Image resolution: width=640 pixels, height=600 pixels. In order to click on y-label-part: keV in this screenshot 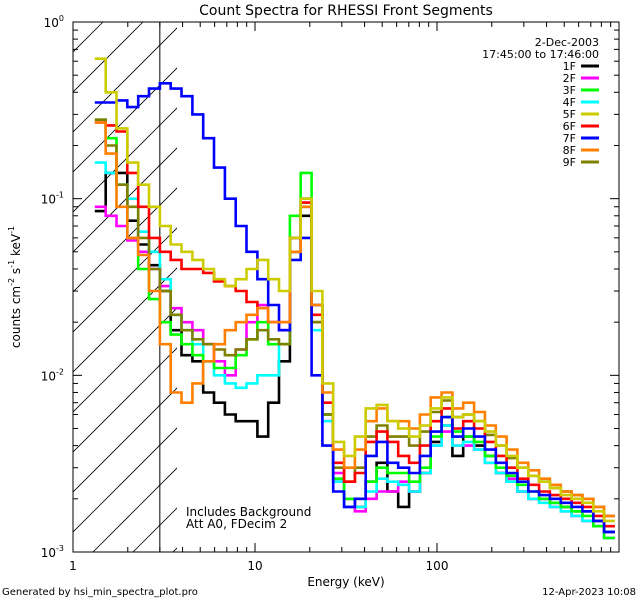, I will do `click(16, 246)`.